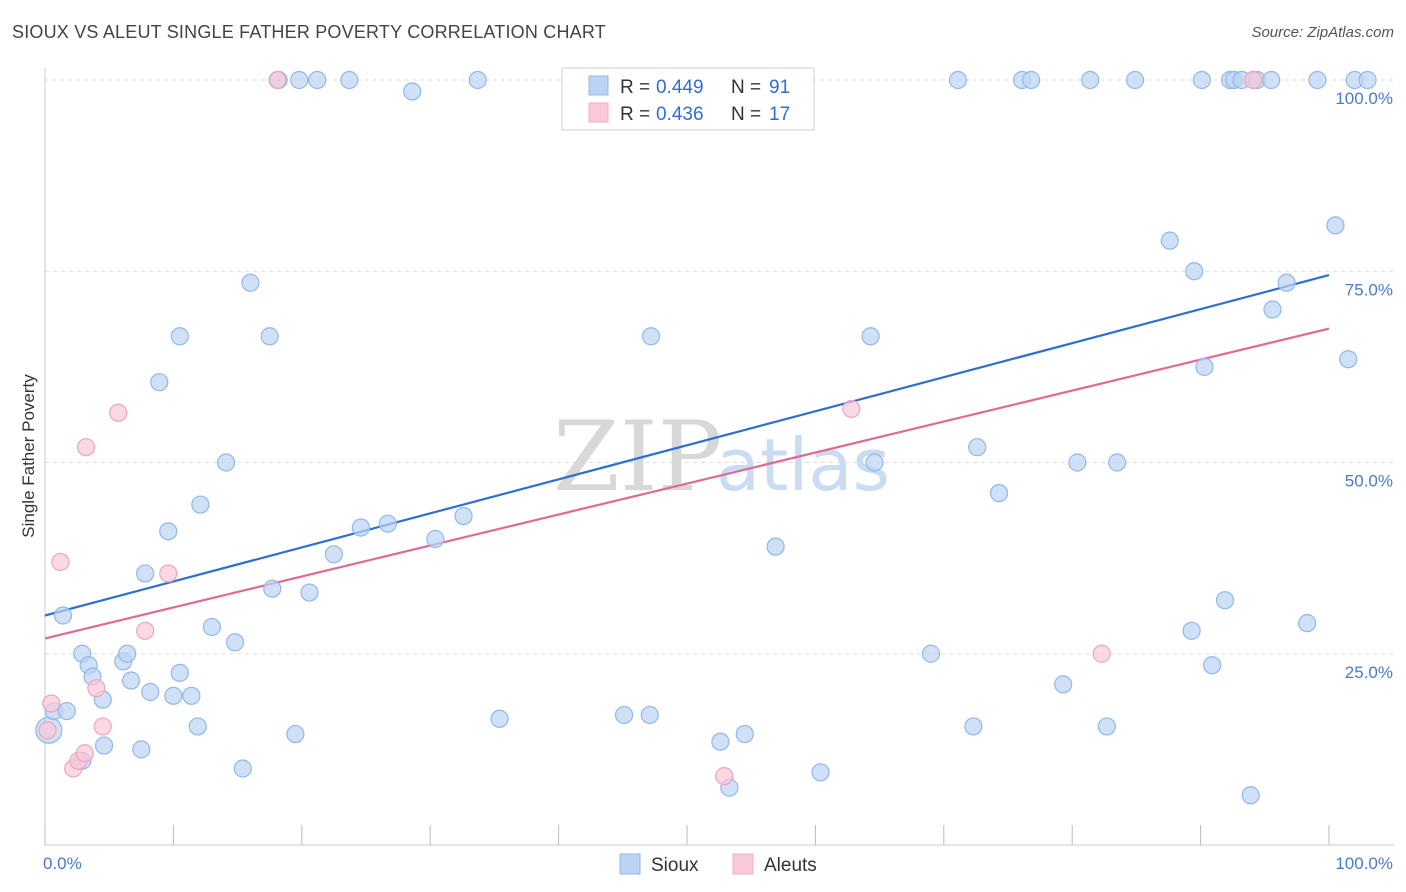  Describe the element at coordinates (1364, 863) in the screenshot. I see `x-tick-label-max: 100.0%` at that location.